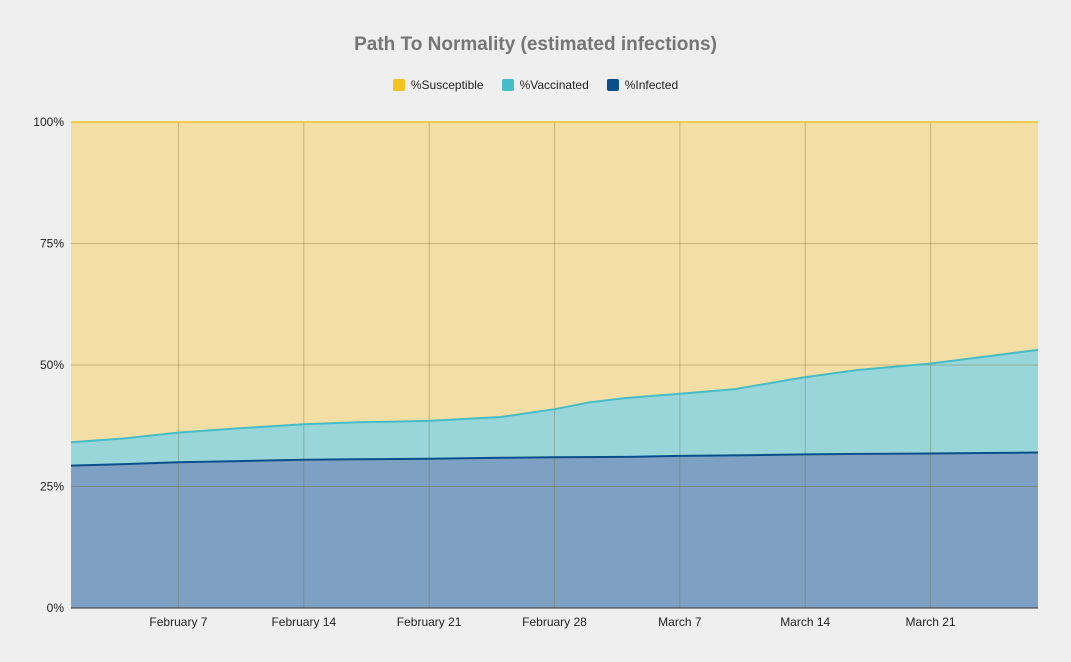 Image resolution: width=1071 pixels, height=662 pixels. Describe the element at coordinates (52, 365) in the screenshot. I see `y-tick-label: 50%` at that location.